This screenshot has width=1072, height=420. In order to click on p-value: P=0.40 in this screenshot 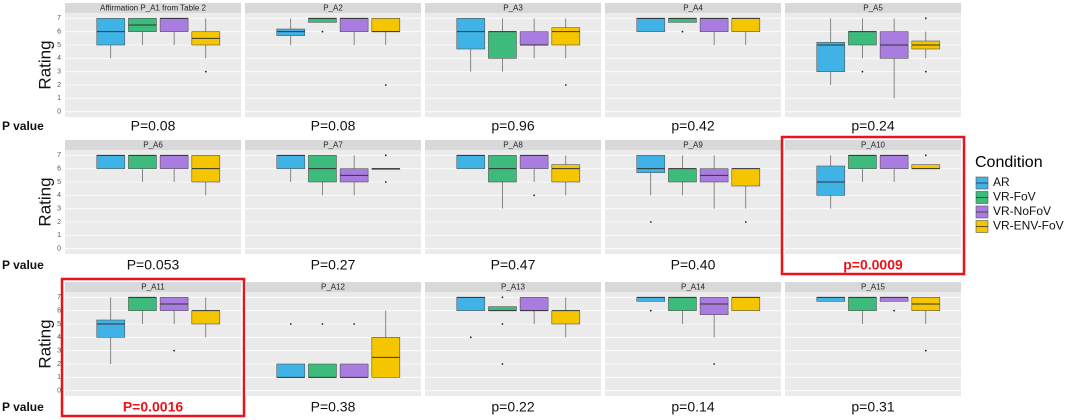, I will do `click(693, 265)`.